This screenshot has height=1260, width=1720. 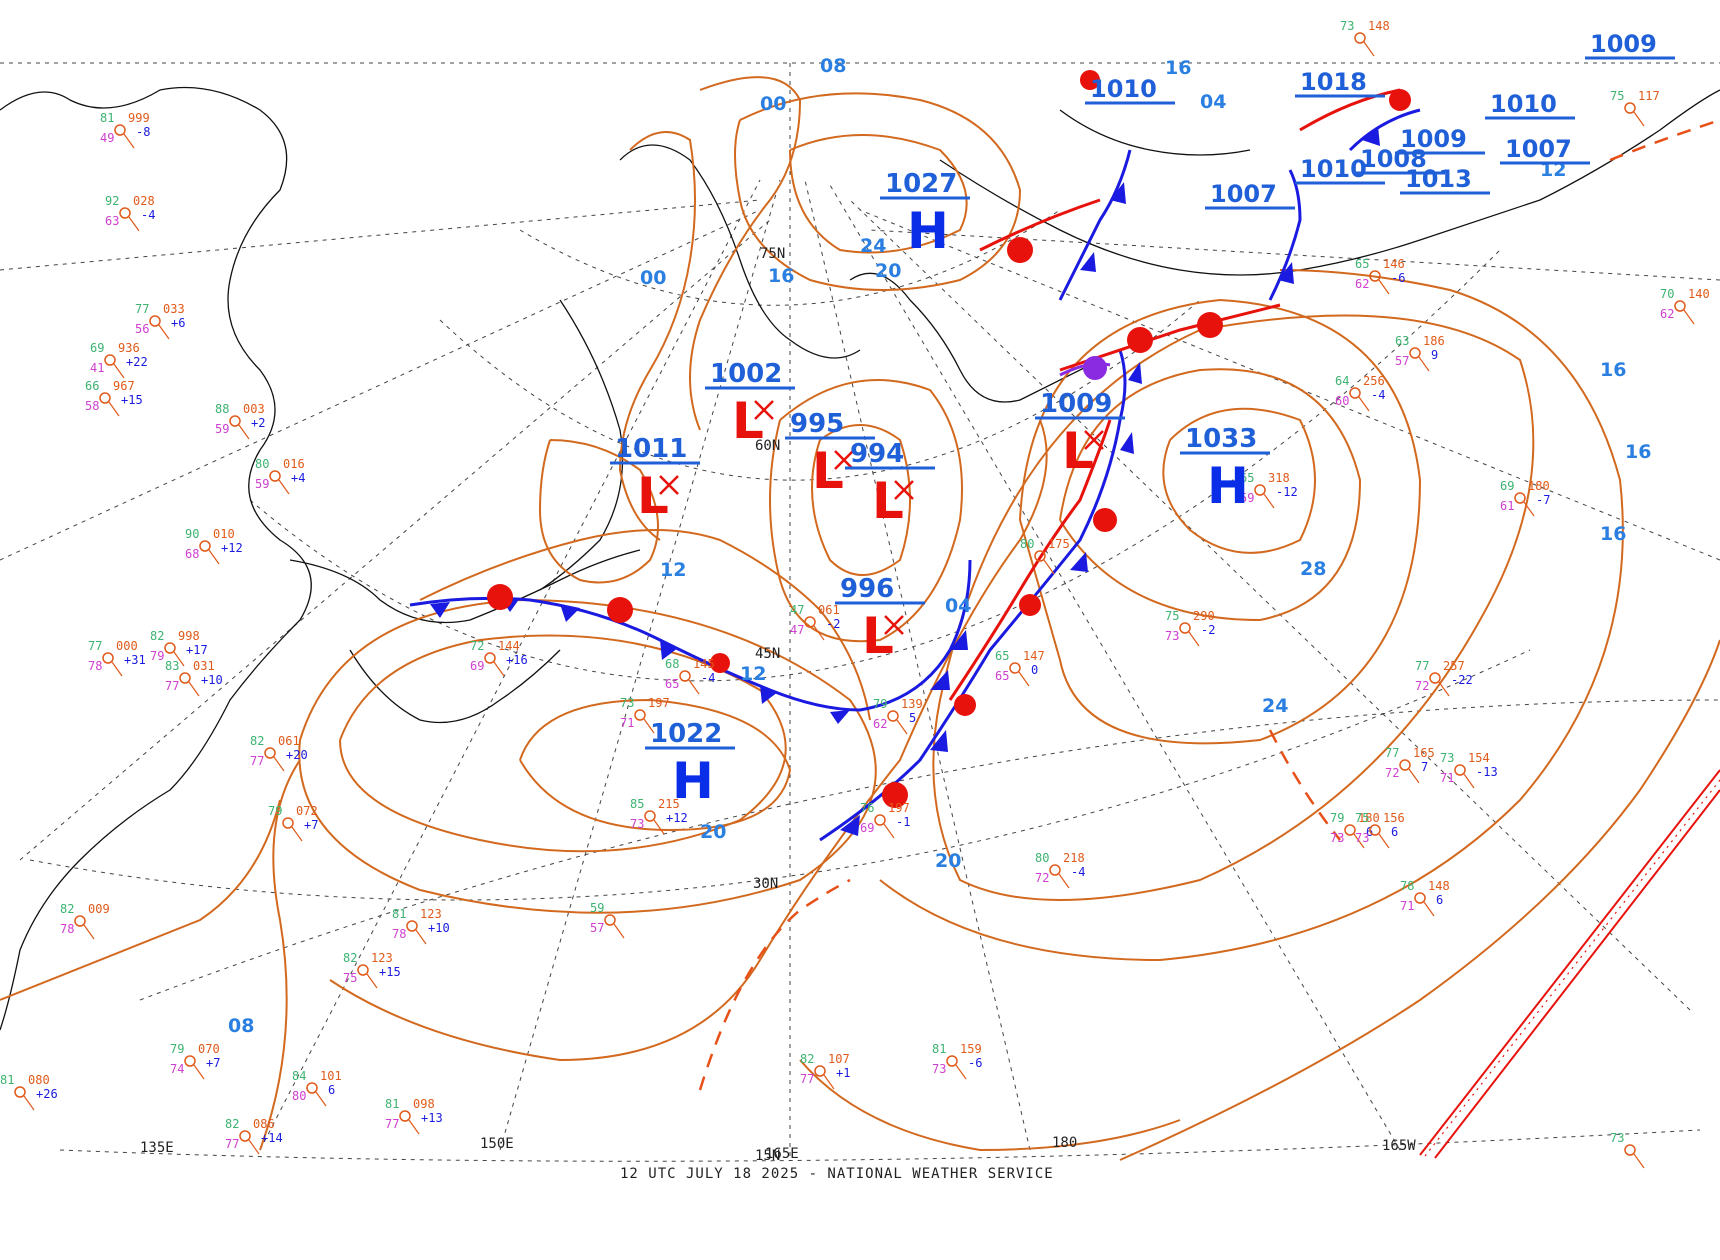 I want to click on station-plot: 72 144 69 +16, so click(x=499, y=658).